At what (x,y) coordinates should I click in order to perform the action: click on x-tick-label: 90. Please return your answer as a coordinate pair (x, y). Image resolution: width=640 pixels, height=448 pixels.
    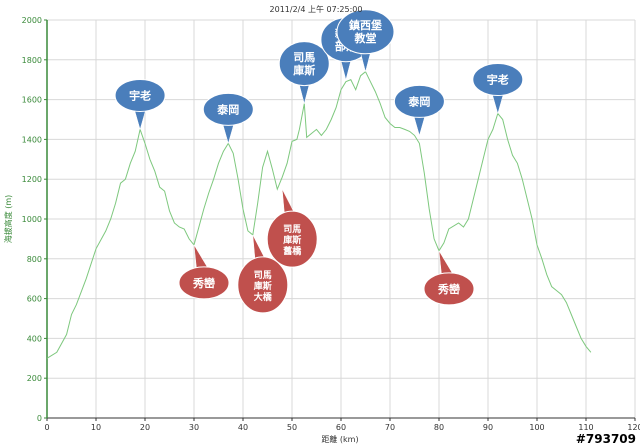
    Looking at the image, I should click on (488, 427).